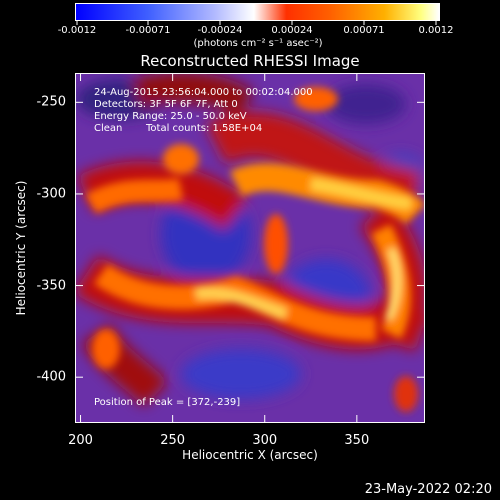 The image size is (500, 500). What do you see at coordinates (258, 43) in the screenshot?
I see `colorbar-unit: (photons cm⁻² s⁻¹ asec⁻²)` at bounding box center [258, 43].